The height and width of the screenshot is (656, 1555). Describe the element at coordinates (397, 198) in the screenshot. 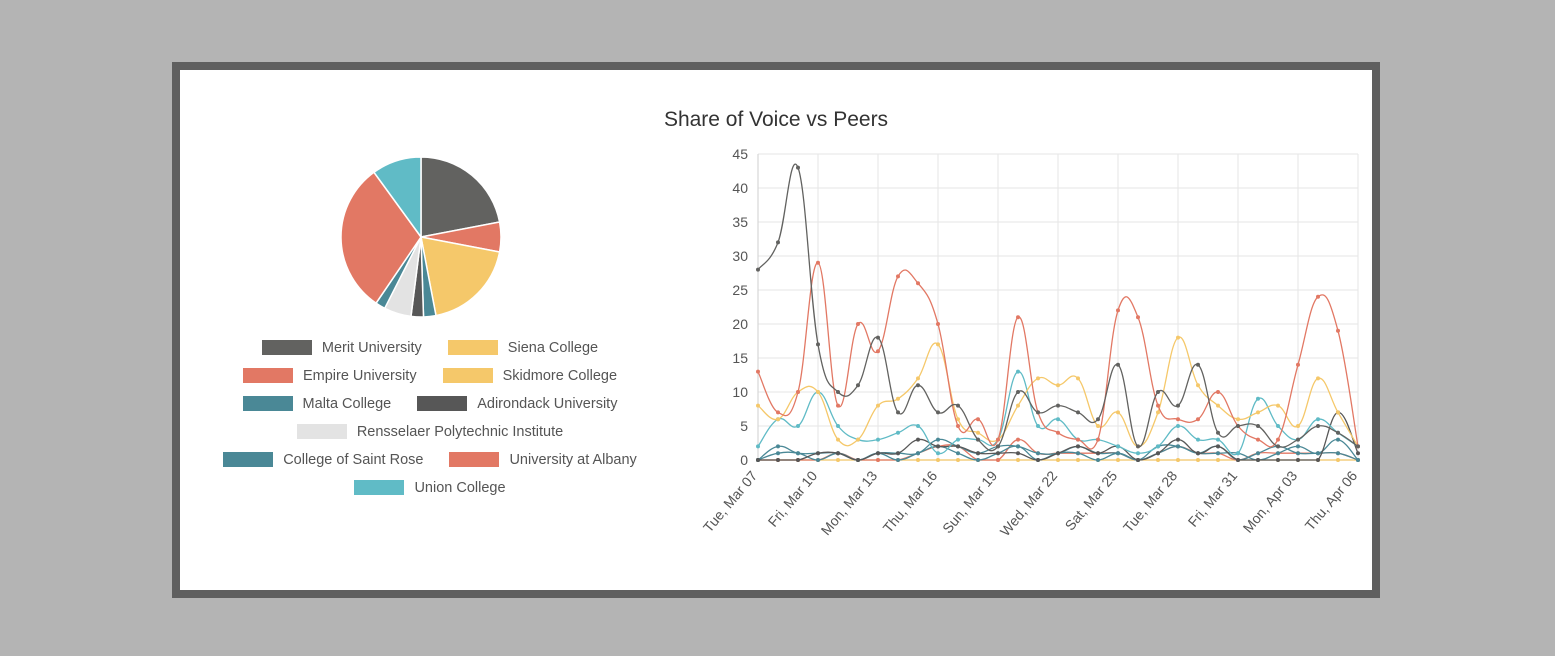

I see `pie-slice-union-college` at that location.